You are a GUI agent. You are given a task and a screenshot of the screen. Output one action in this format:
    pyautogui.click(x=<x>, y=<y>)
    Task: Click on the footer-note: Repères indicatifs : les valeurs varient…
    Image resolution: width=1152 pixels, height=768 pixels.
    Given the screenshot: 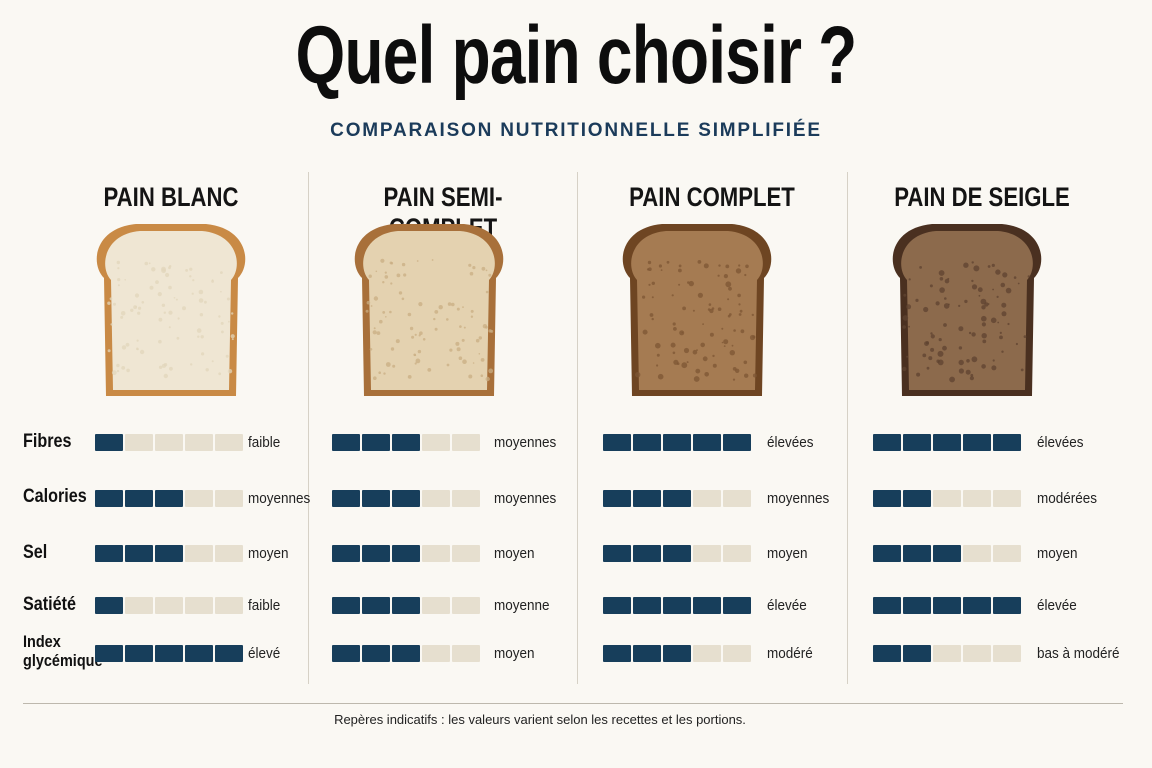 What is the action you would take?
    pyautogui.click(x=540, y=719)
    